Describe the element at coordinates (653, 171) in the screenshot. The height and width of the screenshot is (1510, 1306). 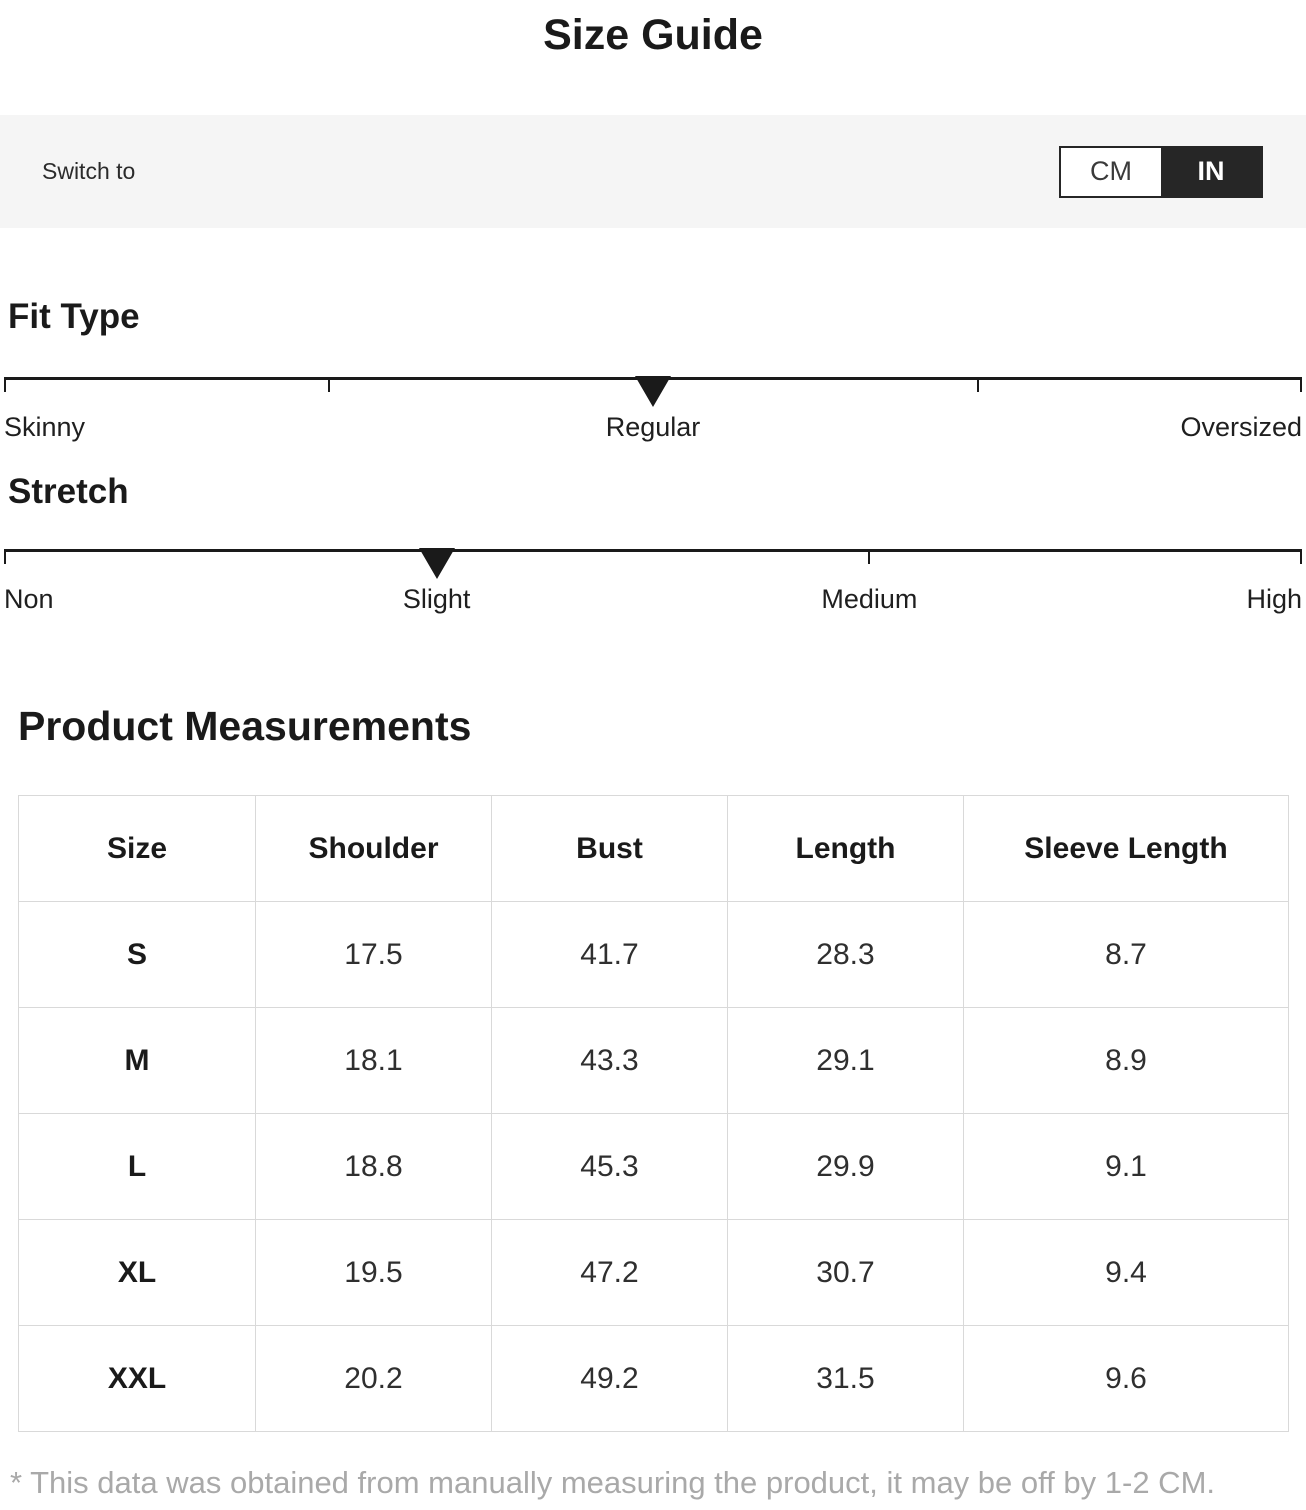
I see `unit-switch-bar: Switch to CM IN` at that location.